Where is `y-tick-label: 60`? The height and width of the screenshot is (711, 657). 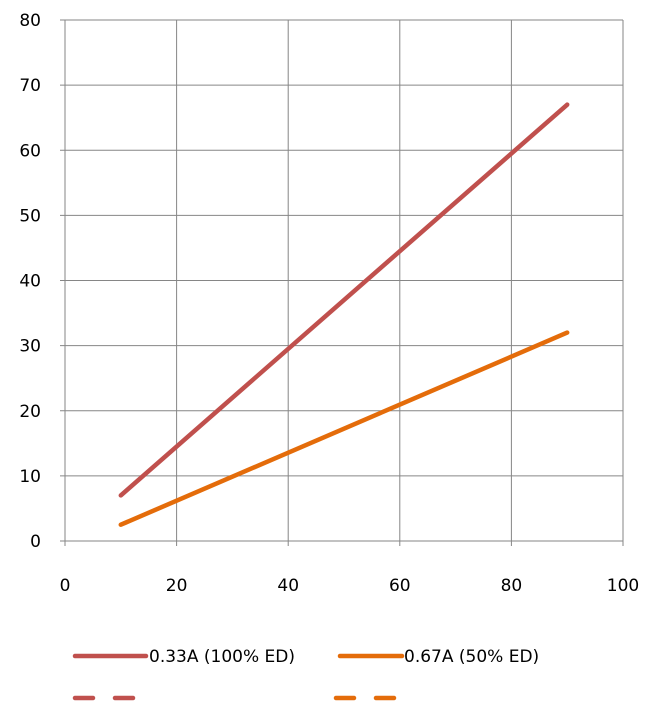 y-tick-label: 60 is located at coordinates (30, 151).